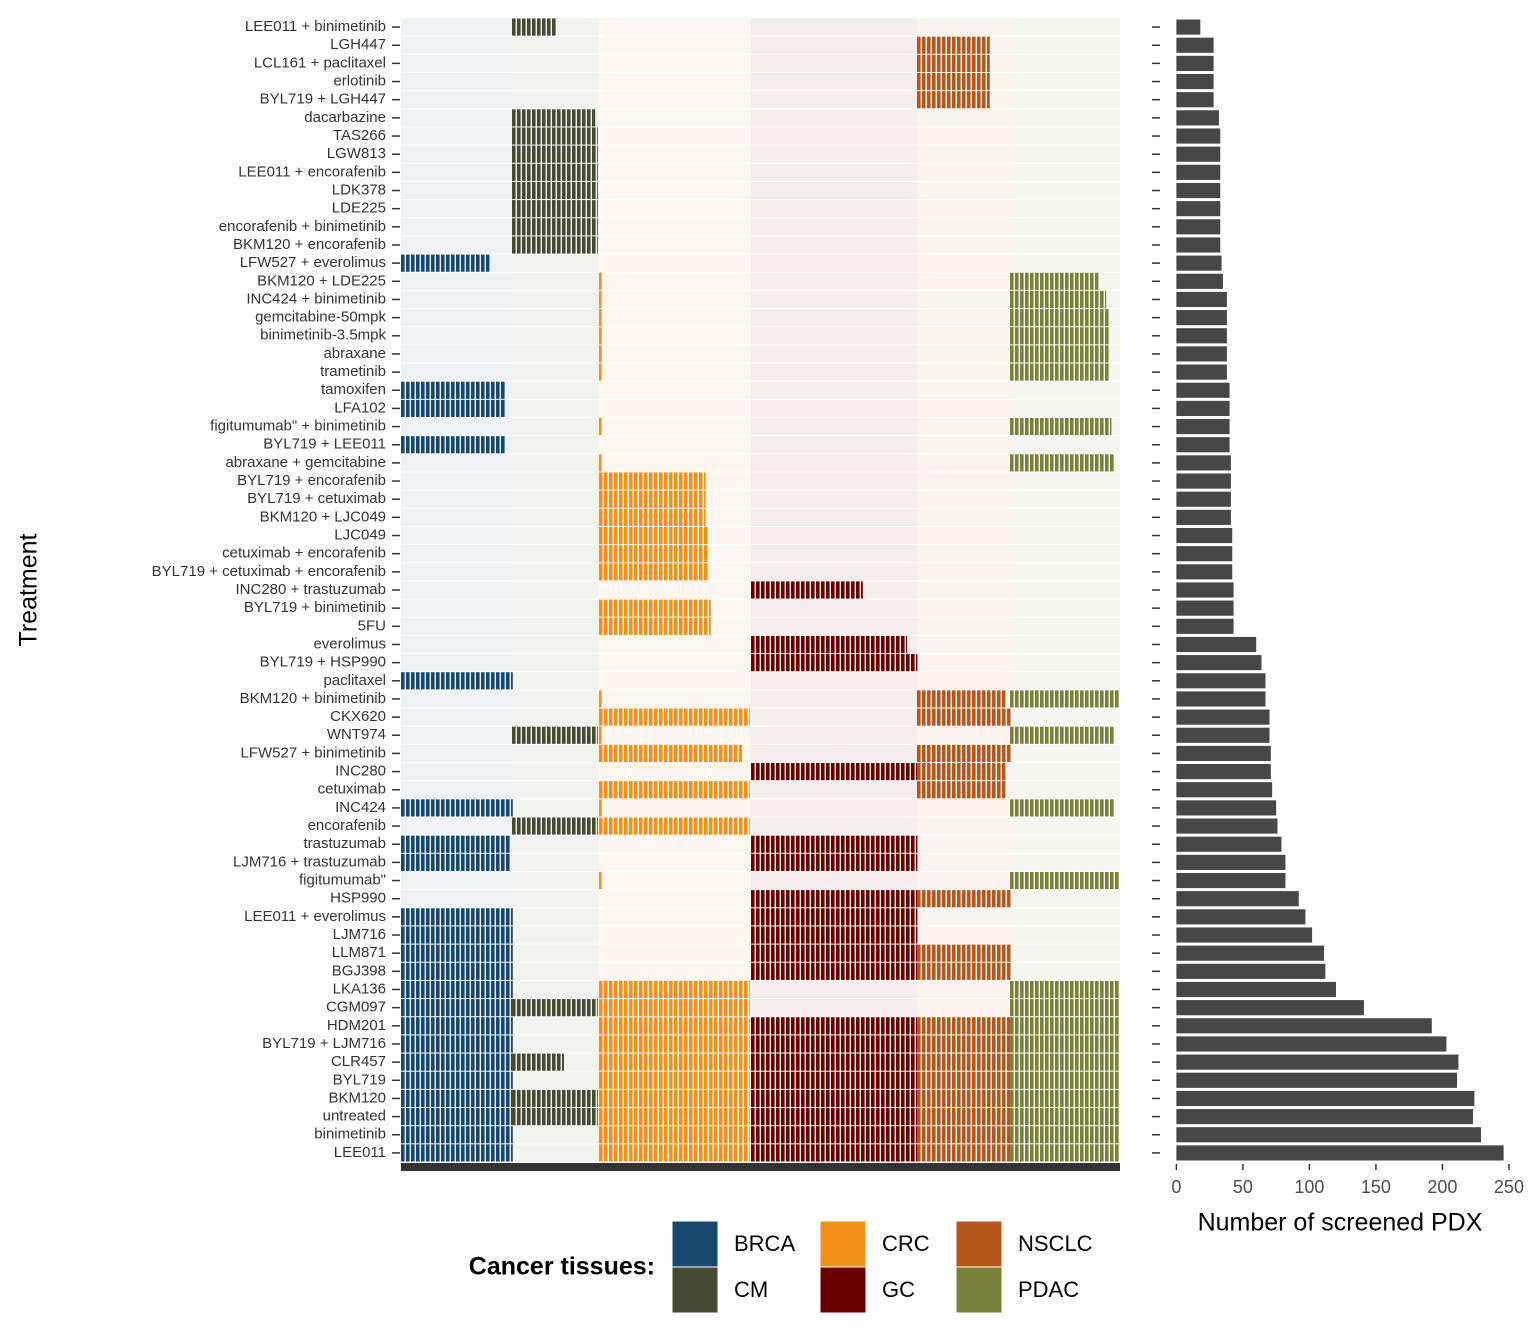  Describe the element at coordinates (906, 1243) in the screenshot. I see `legend-label: CRC` at that location.